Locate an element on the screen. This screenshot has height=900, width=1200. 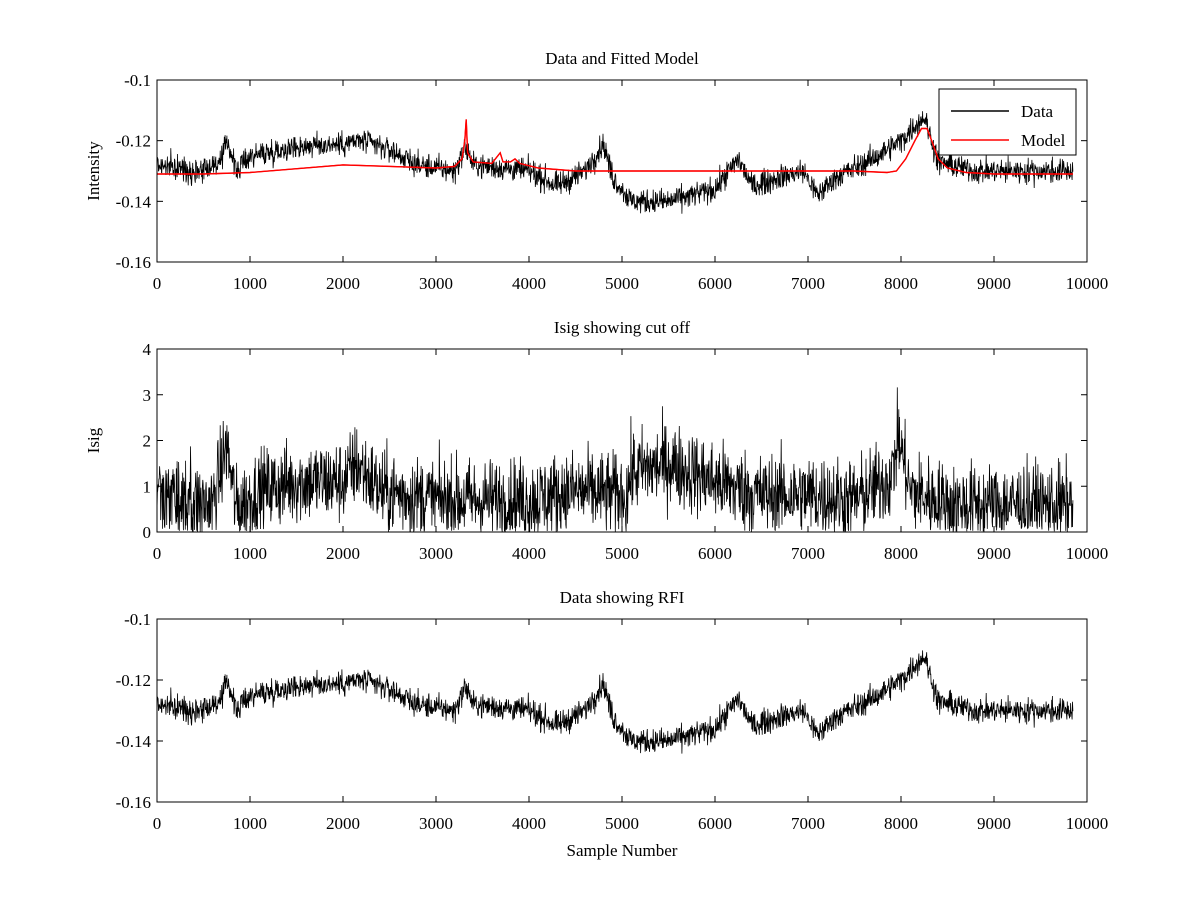
y-axis-label: Intensity is located at coordinates (93, 171).